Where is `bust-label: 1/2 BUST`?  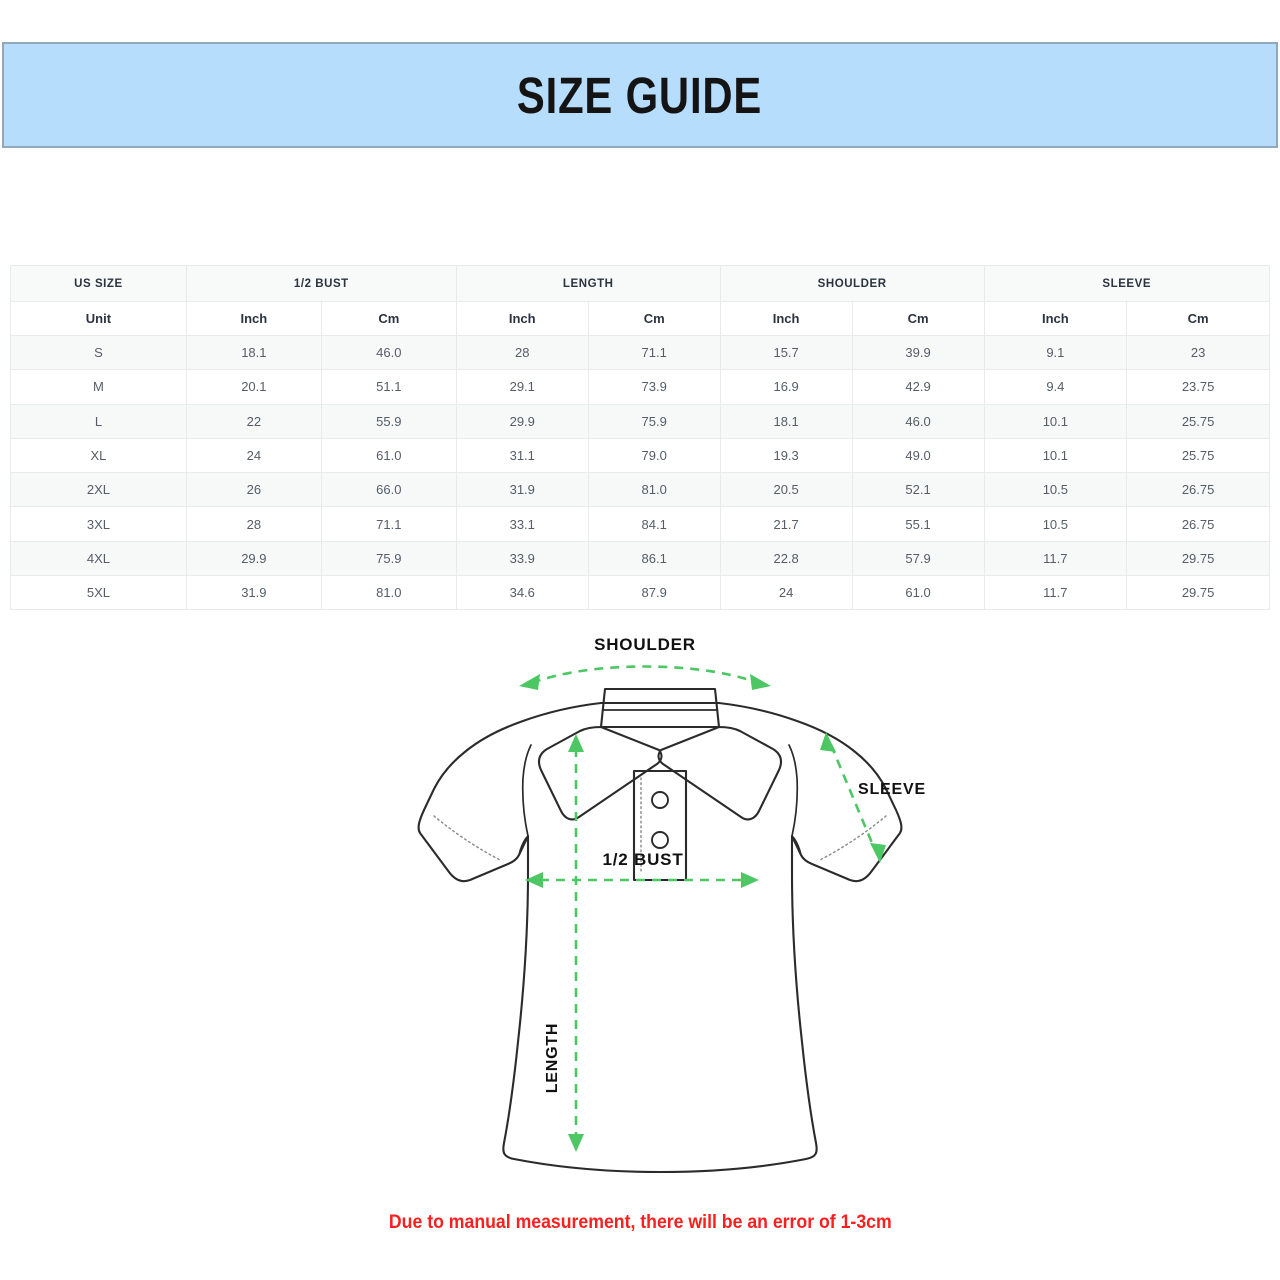 bust-label: 1/2 BUST is located at coordinates (642, 859).